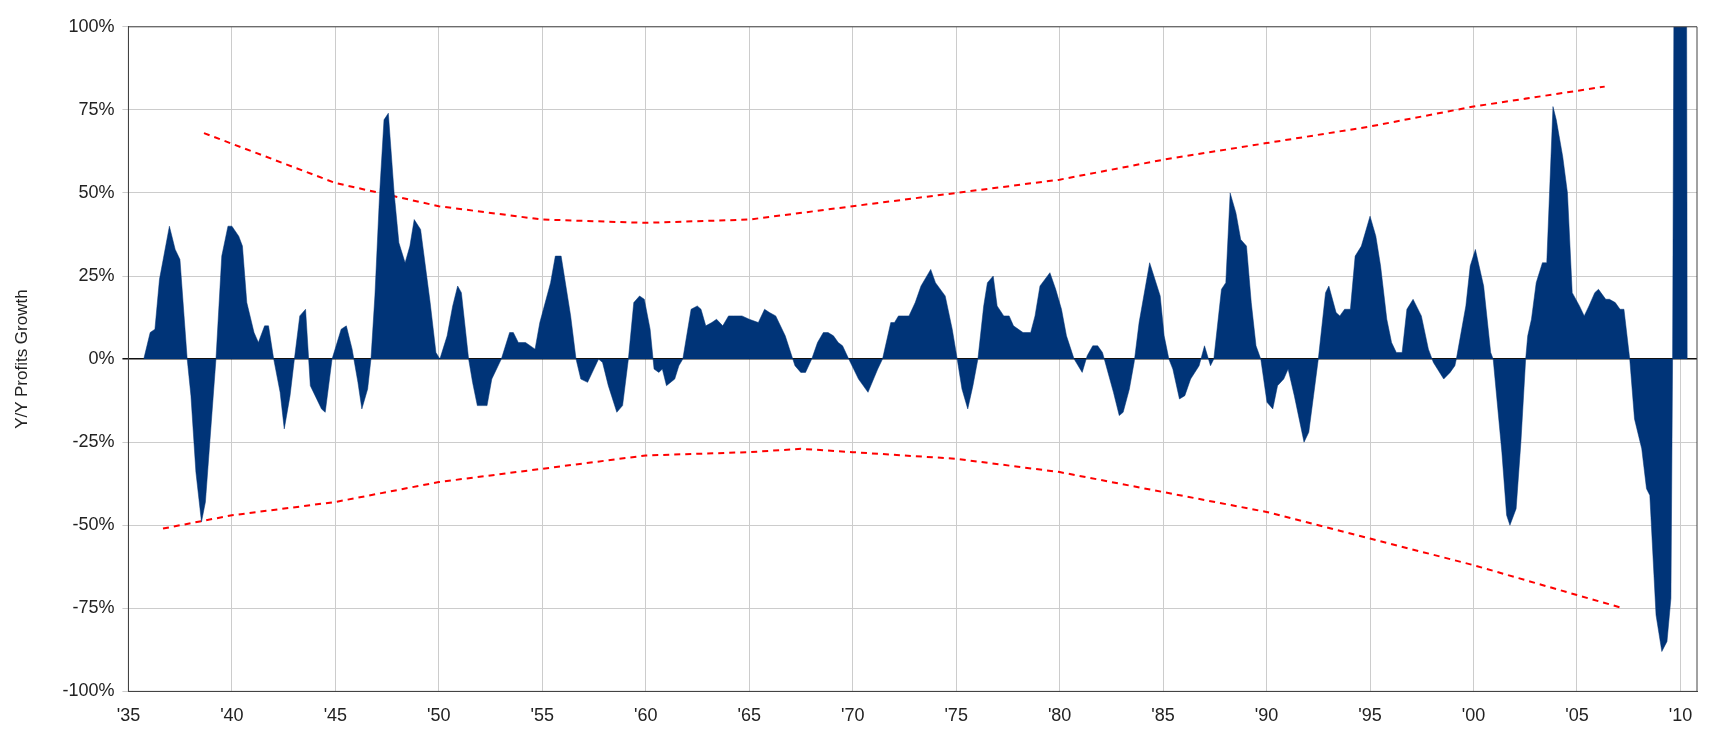  What do you see at coordinates (542, 715) in the screenshot?
I see `x-tick-label: '55` at bounding box center [542, 715].